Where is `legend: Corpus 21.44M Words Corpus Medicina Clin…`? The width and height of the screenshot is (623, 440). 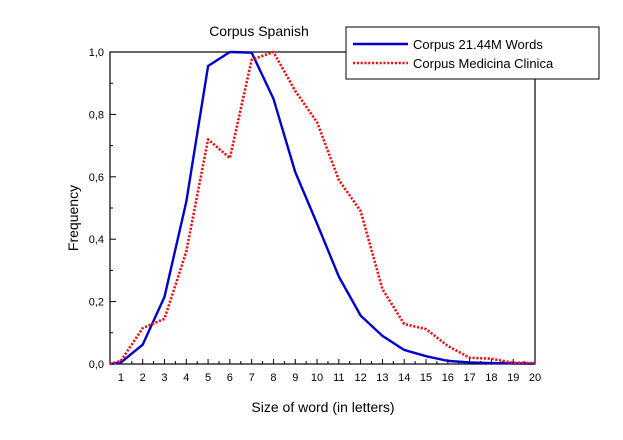 legend: Corpus 21.44M Words Corpus Medicina Clin… is located at coordinates (472, 53).